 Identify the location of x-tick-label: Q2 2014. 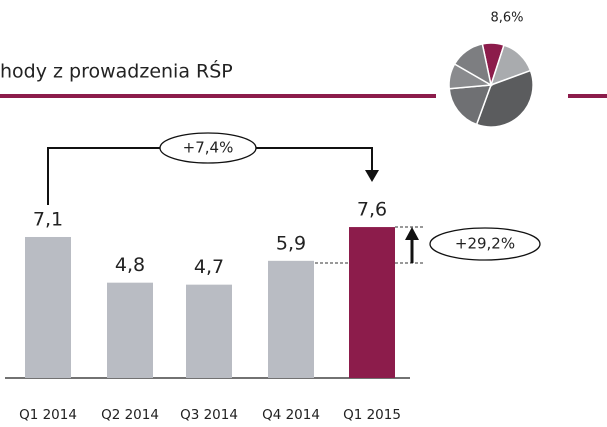
(130, 415).